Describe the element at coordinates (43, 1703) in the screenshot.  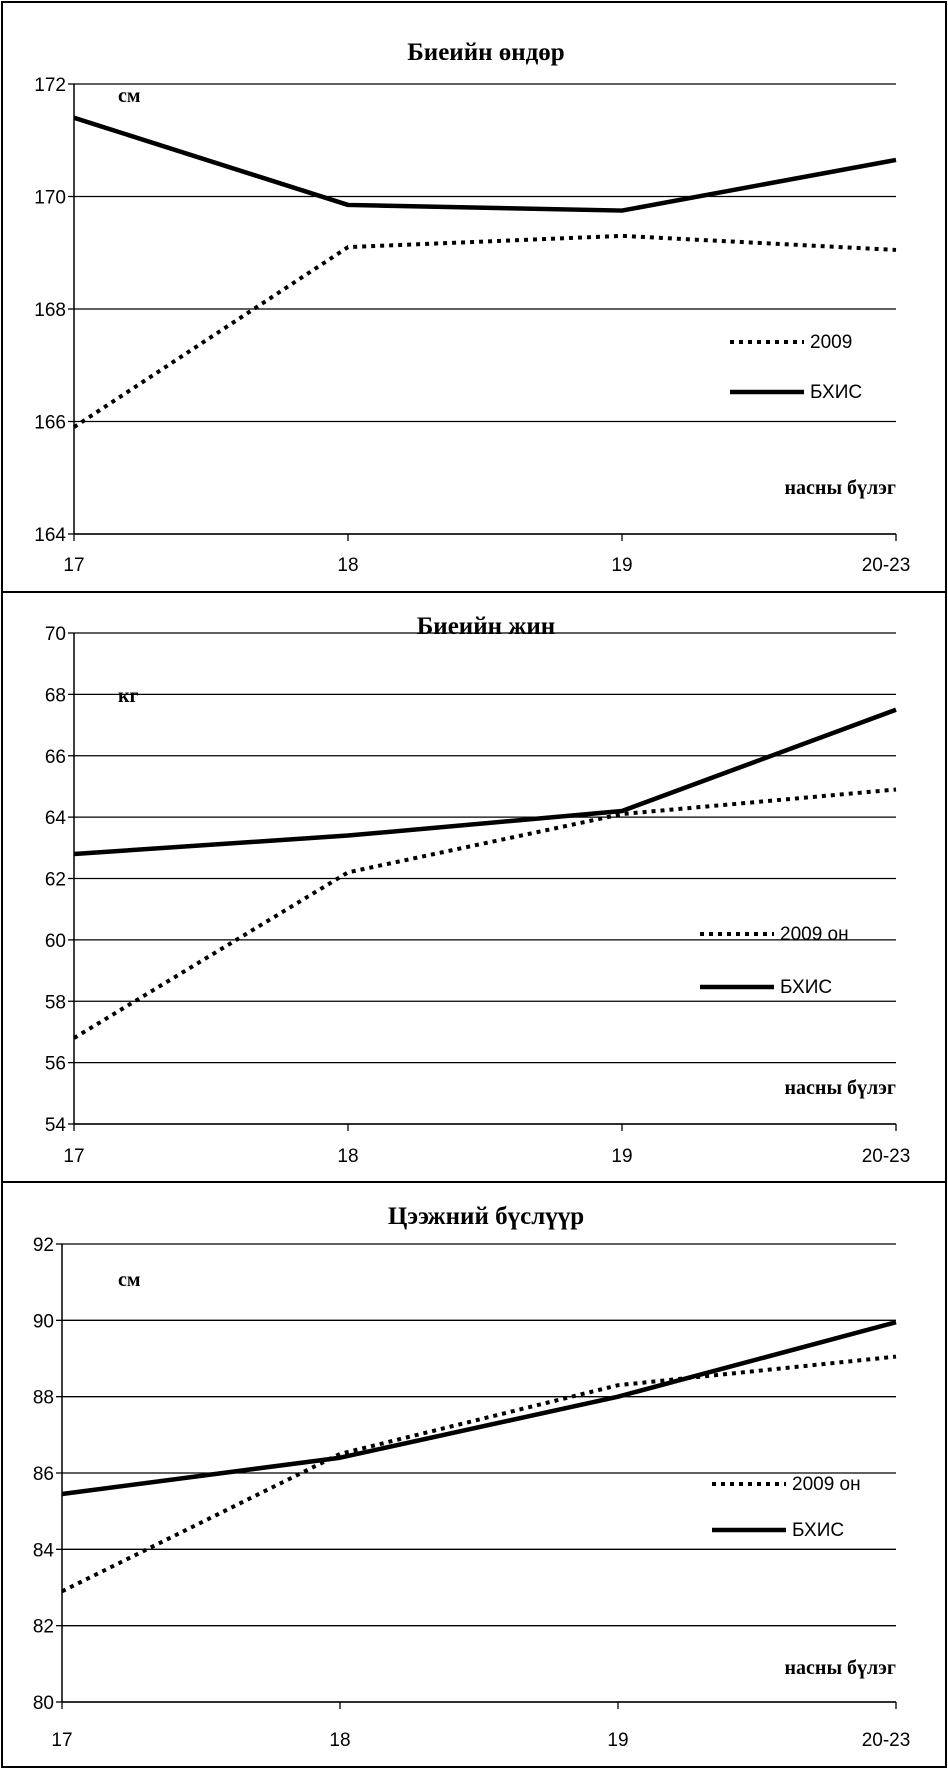
I see `y-tick-label: 80` at that location.